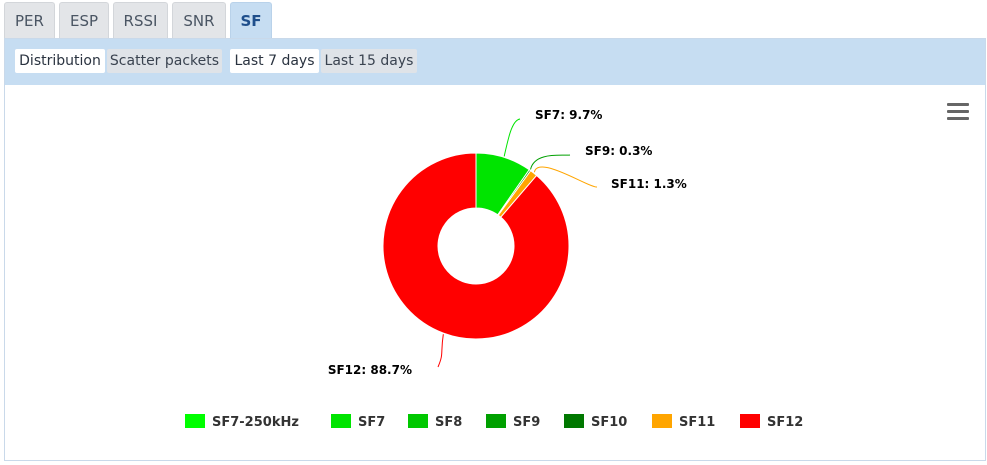 The width and height of the screenshot is (987, 465). Describe the element at coordinates (550, 162) in the screenshot. I see `connector-sf9` at that location.